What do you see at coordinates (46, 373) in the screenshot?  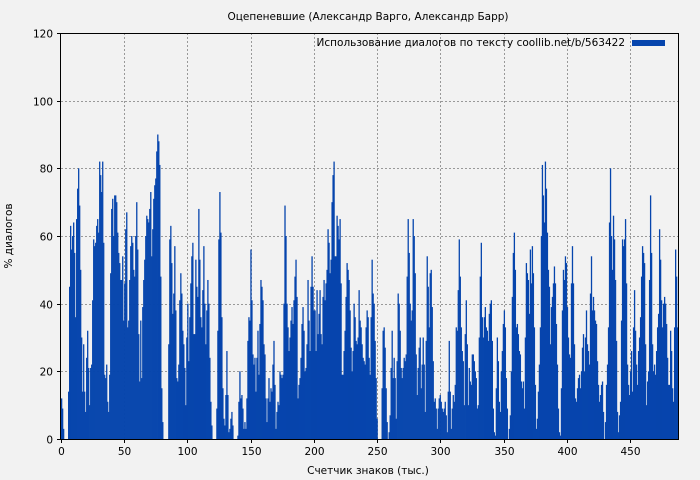 I see `y-tick-label: 20` at bounding box center [46, 373].